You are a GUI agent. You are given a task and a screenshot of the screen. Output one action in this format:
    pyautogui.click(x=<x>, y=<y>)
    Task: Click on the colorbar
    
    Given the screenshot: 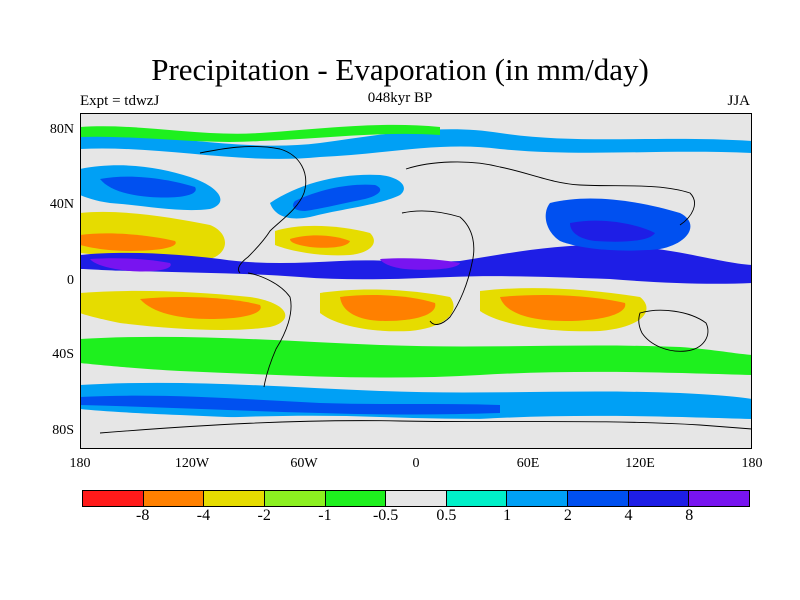 What is the action you would take?
    pyautogui.click(x=416, y=498)
    